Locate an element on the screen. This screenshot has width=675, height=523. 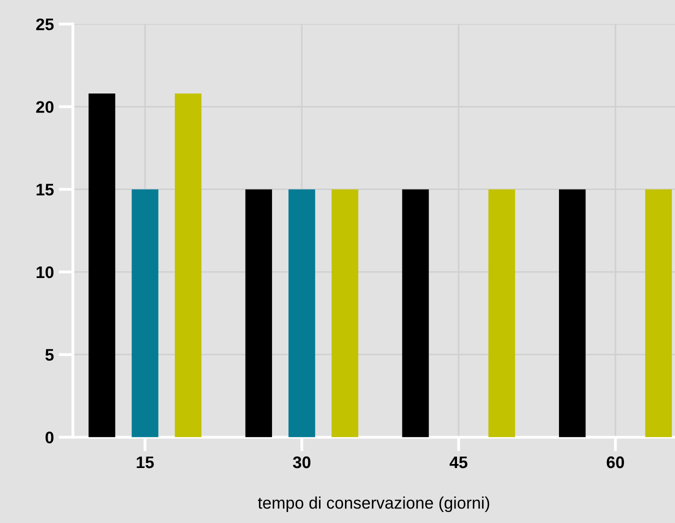
y-tick-label: 0 is located at coordinates (50, 438).